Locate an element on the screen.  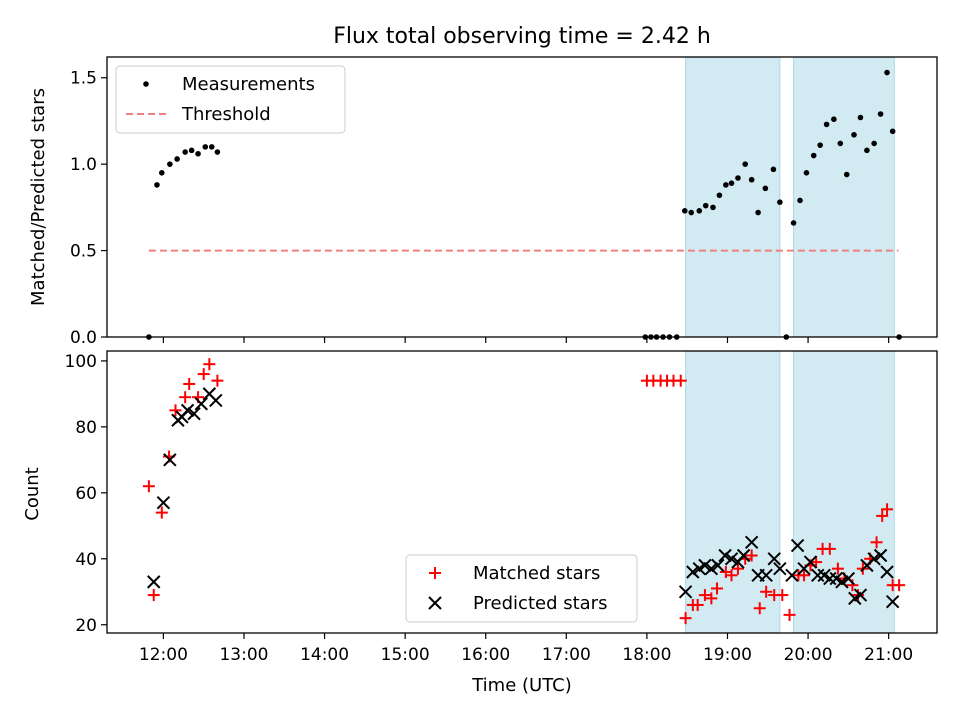
x-tick-label: 19:00 is located at coordinates (727, 655).